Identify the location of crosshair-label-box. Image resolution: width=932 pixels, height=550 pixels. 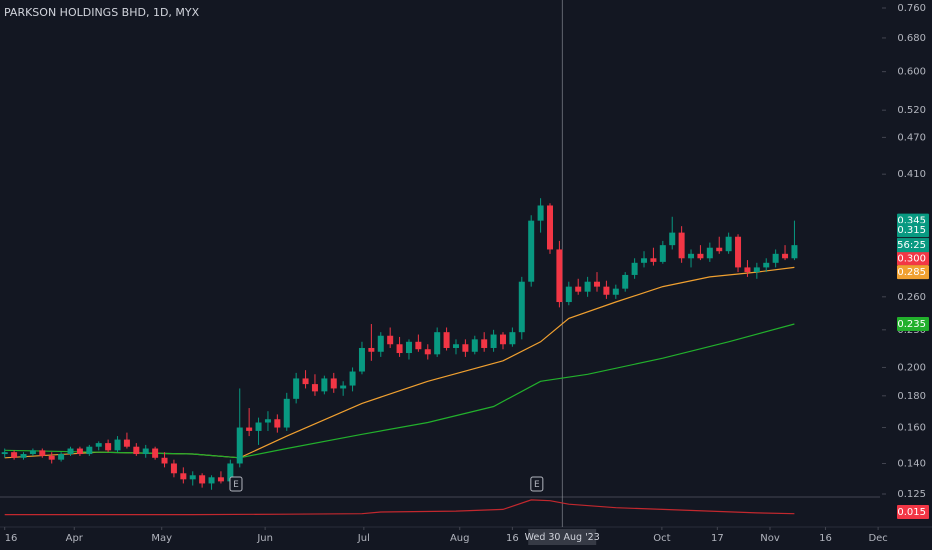
(562, 537).